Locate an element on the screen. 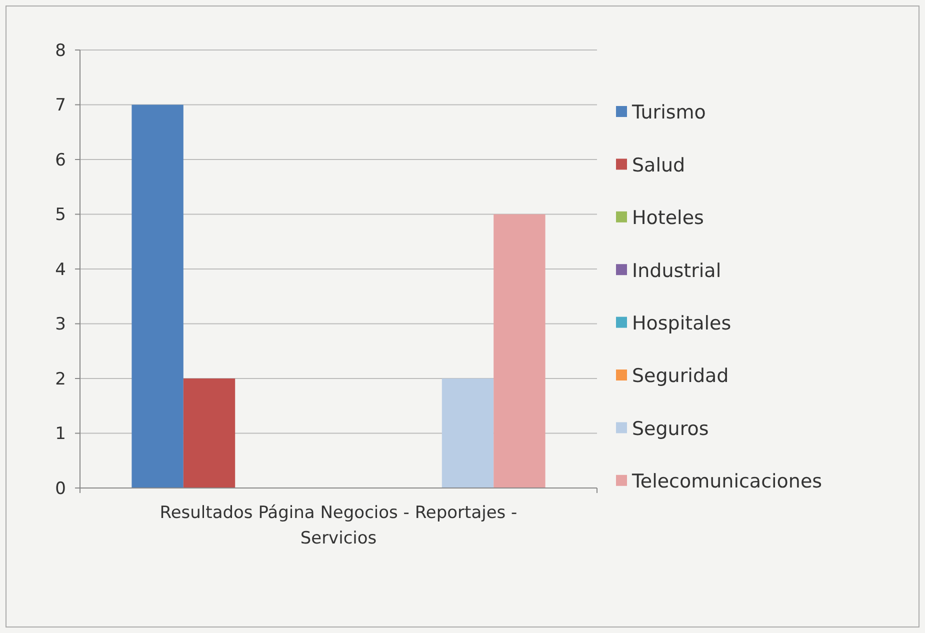 The width and height of the screenshot is (925, 633). legend-label: Seguros is located at coordinates (670, 429).